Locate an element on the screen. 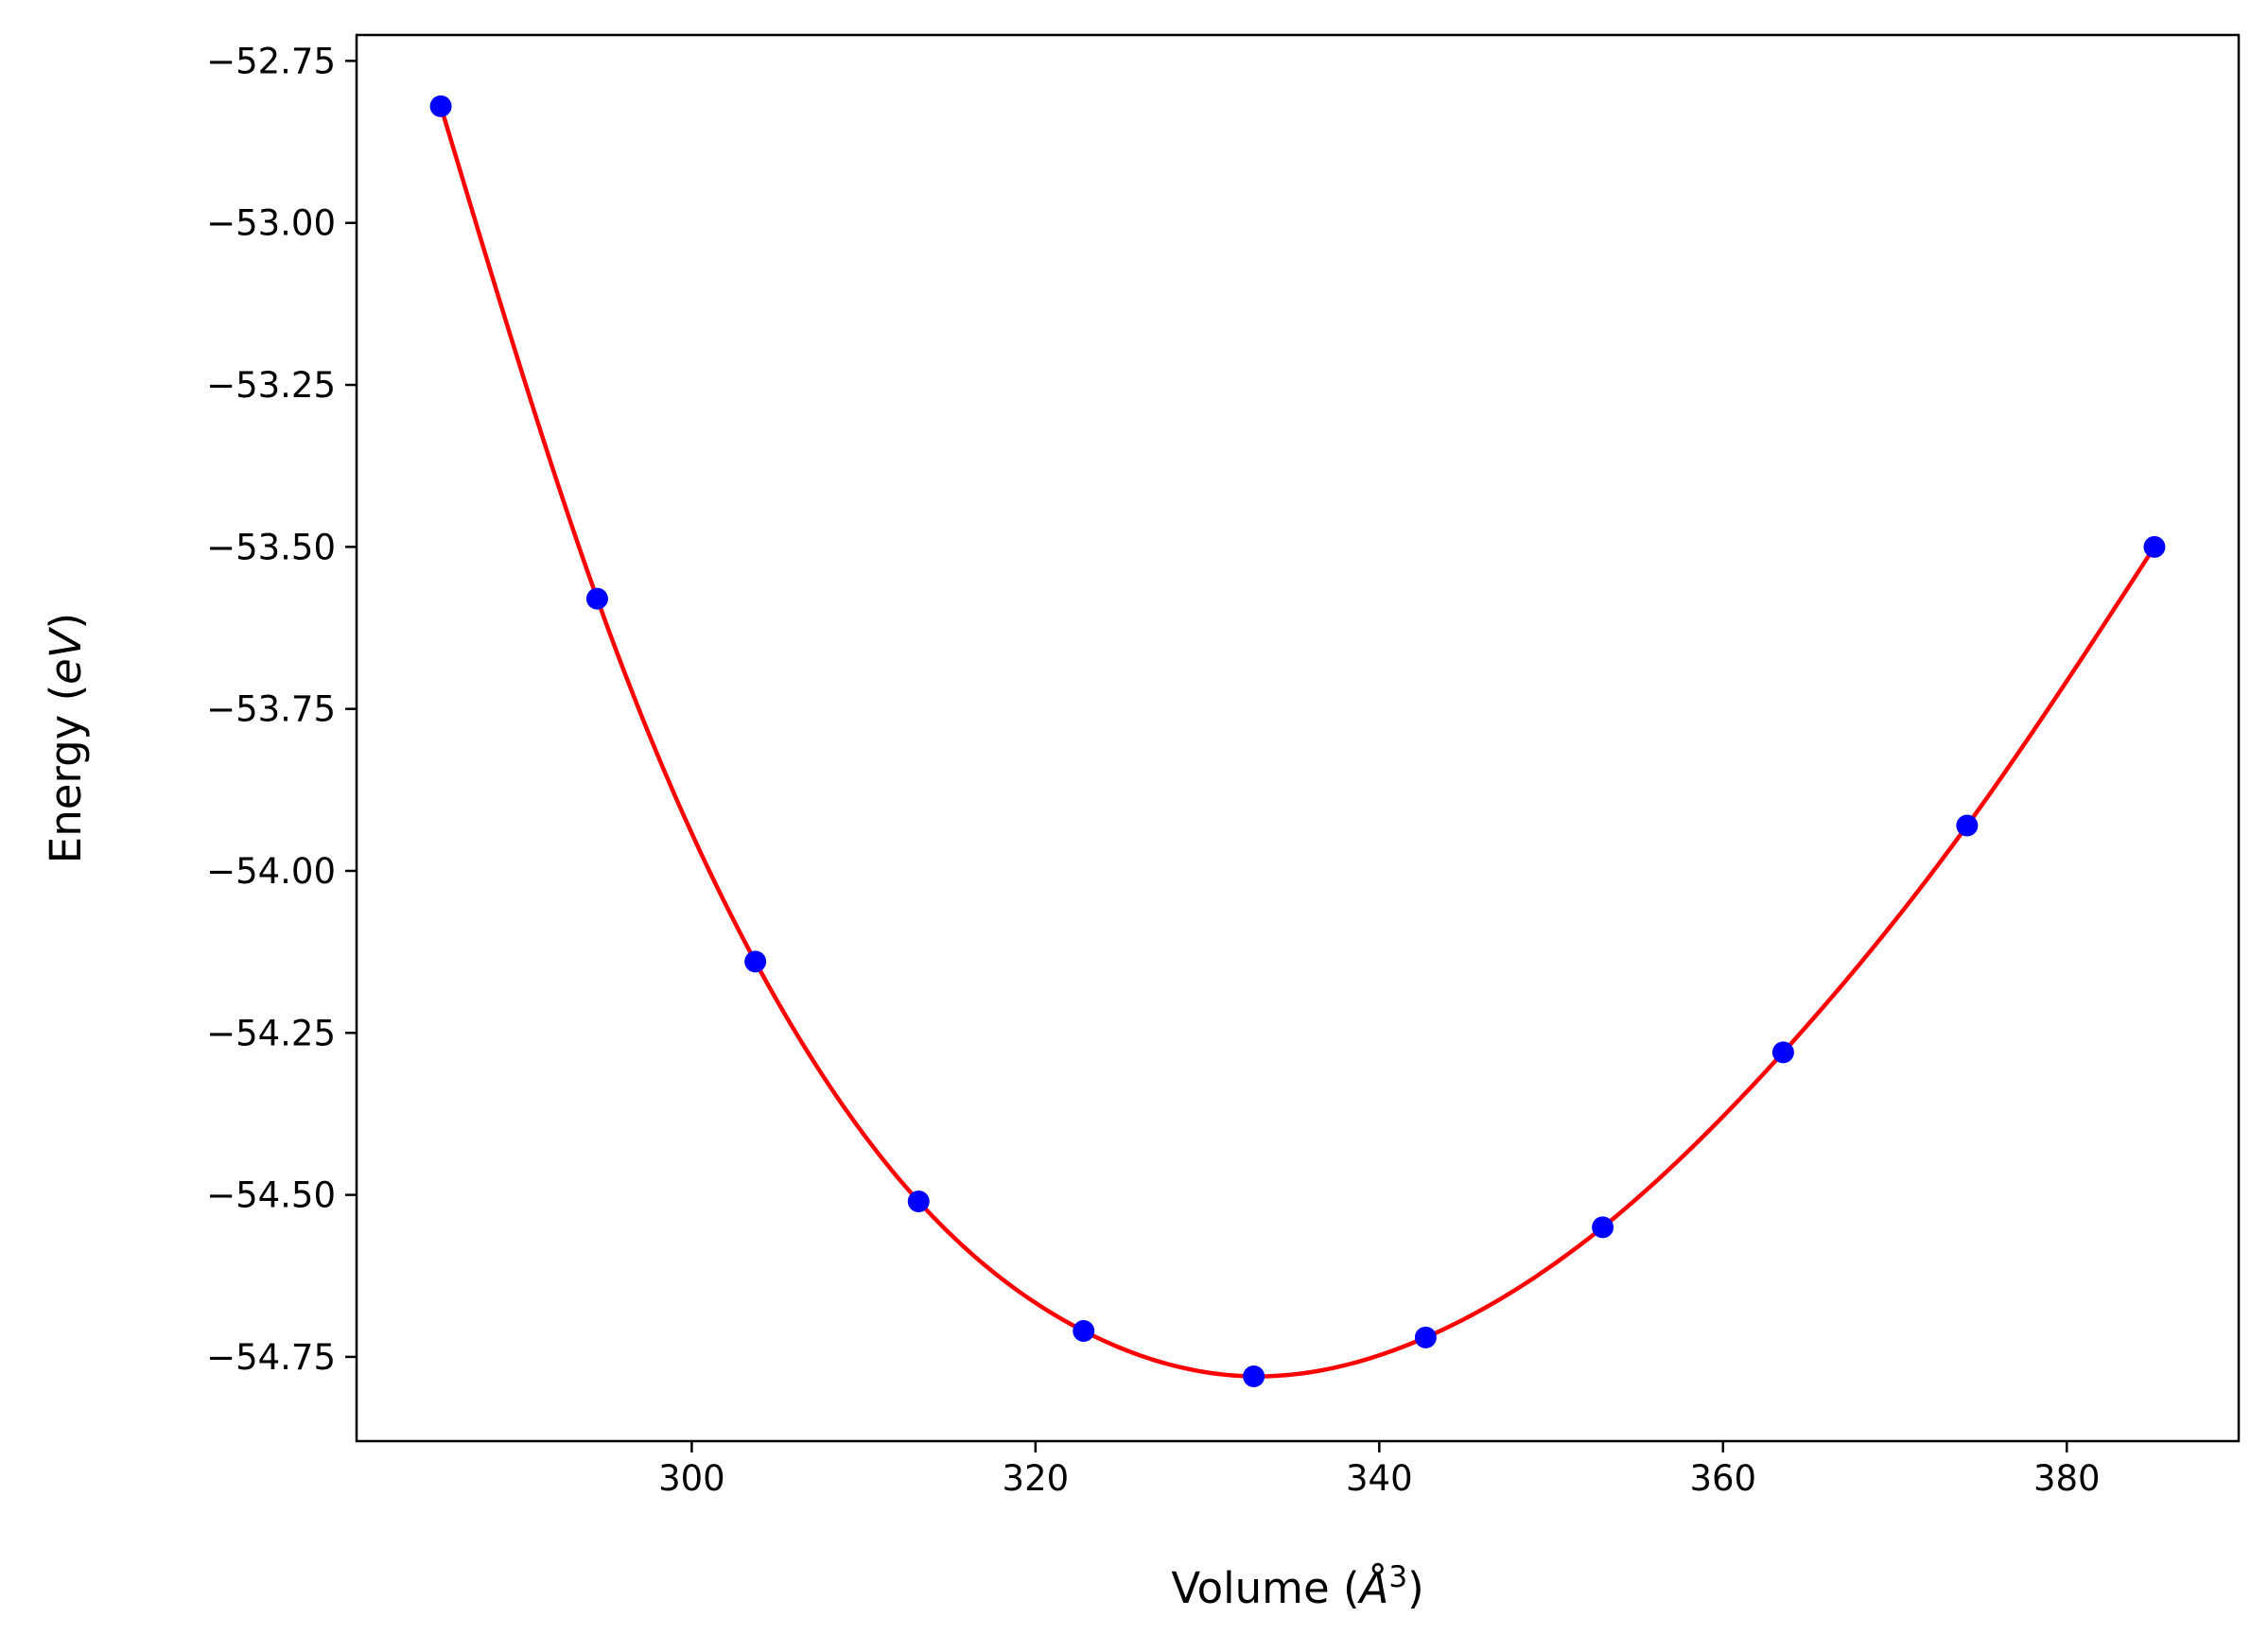  x-axis-label-close: ) is located at coordinates (1415, 1588).